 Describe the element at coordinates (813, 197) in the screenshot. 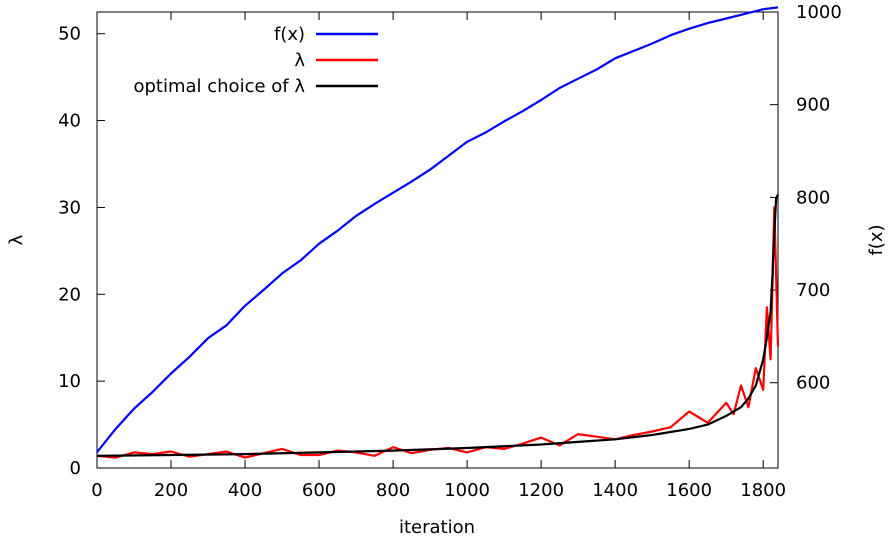

I see `y-right-tick-label: 800` at that location.